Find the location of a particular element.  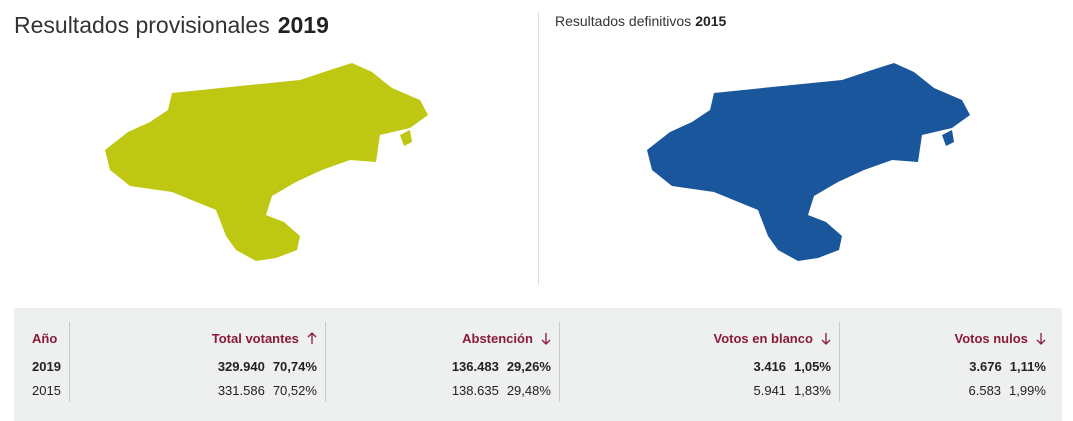

count: 6.583 is located at coordinates (985, 390).